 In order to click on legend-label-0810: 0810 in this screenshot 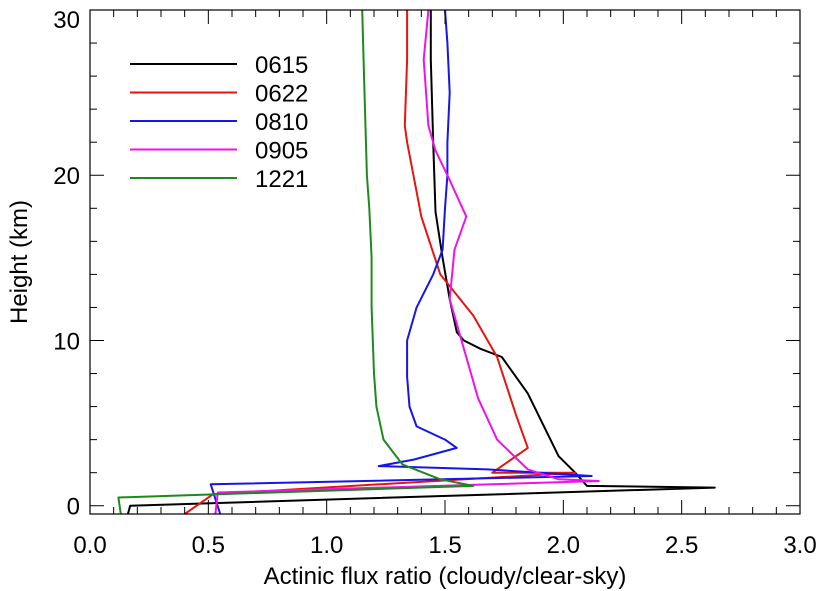, I will do `click(281, 122)`.